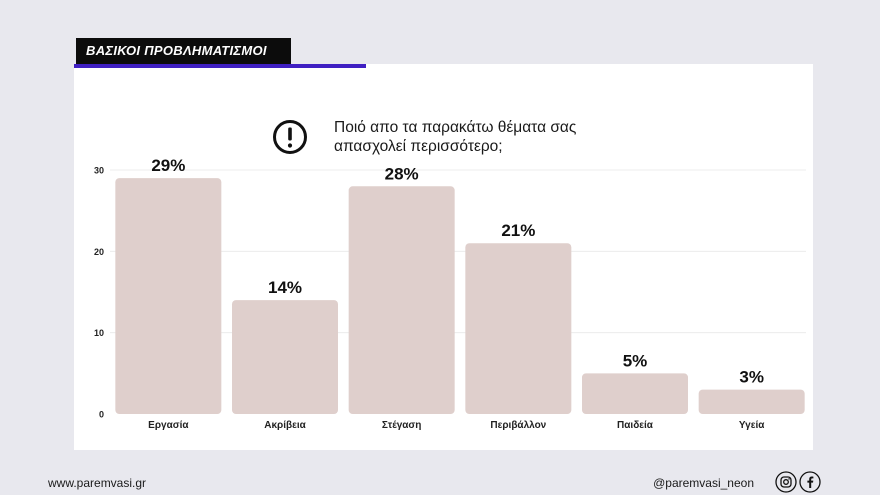 The height and width of the screenshot is (495, 880). What do you see at coordinates (786, 482) in the screenshot?
I see `instagram-icon` at bounding box center [786, 482].